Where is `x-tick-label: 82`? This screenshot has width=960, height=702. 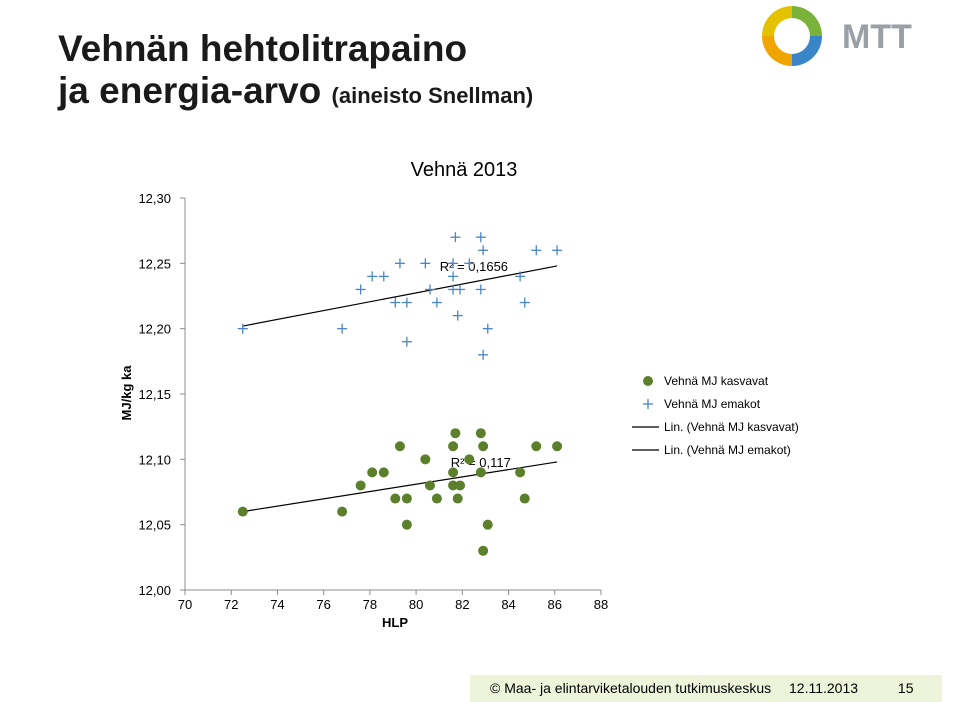 x-tick-label: 82 is located at coordinates (462, 604).